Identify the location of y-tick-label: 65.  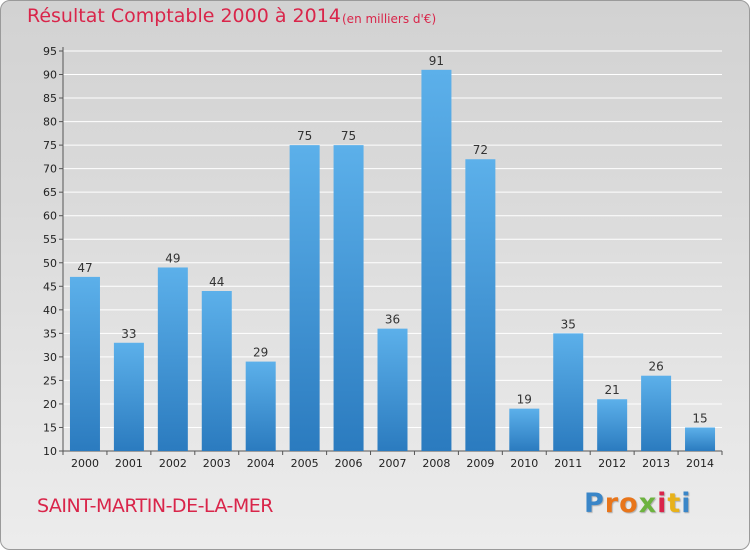
(50, 192).